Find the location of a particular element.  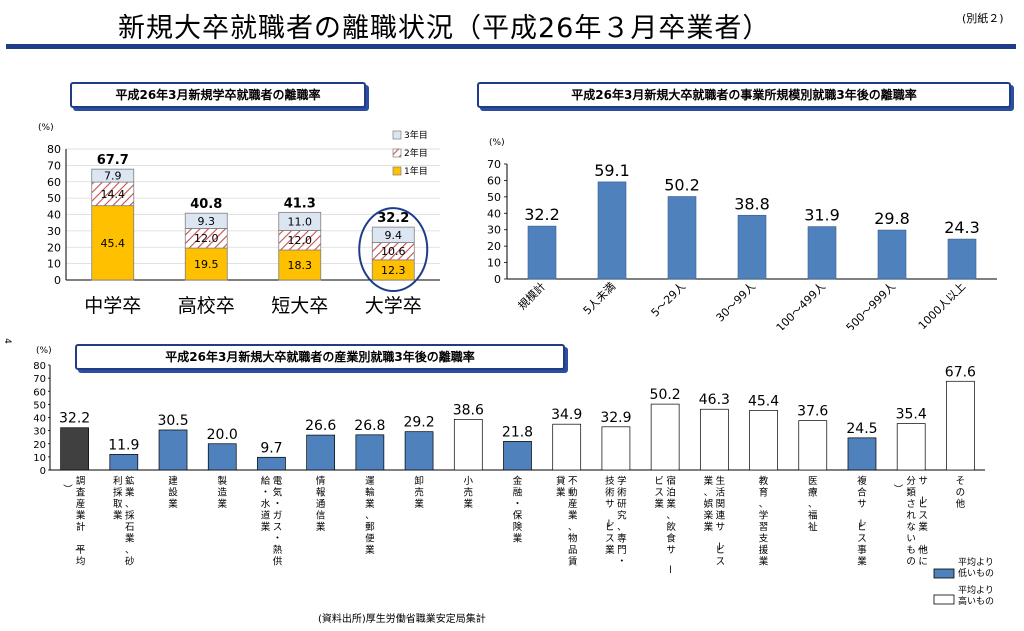

chart1-ytick: 30 is located at coordinates (54, 231).